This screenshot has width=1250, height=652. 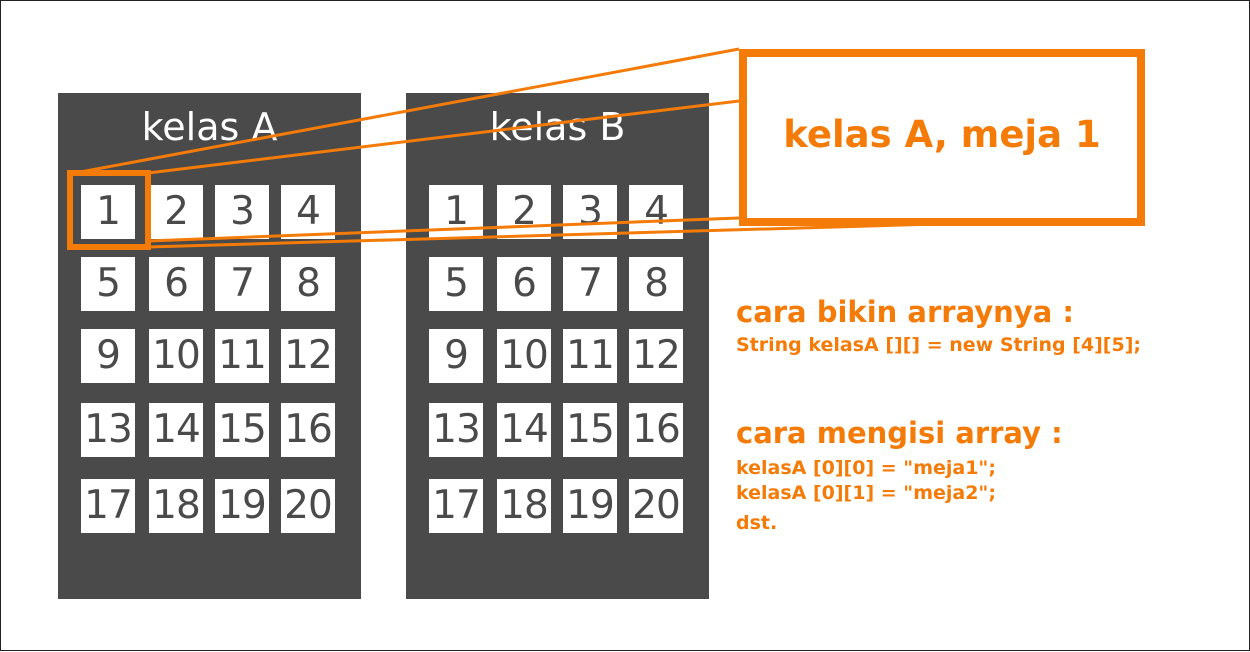 I want to click on create-array-code: String kelasA [][] = new String [4][5];, so click(x=938, y=345).